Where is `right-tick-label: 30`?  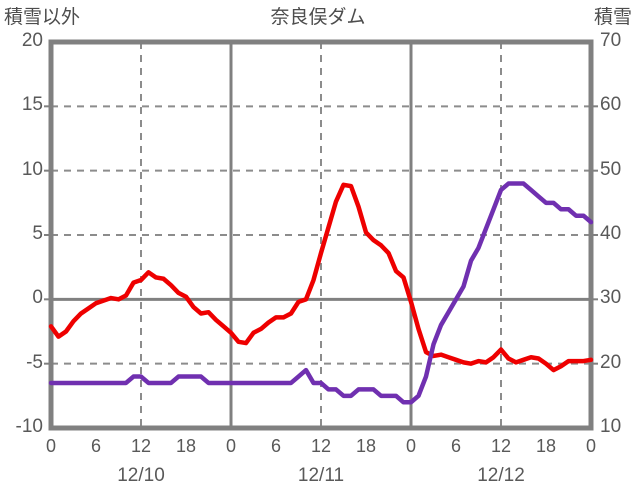
right-tick-label: 30 is located at coordinates (611, 298).